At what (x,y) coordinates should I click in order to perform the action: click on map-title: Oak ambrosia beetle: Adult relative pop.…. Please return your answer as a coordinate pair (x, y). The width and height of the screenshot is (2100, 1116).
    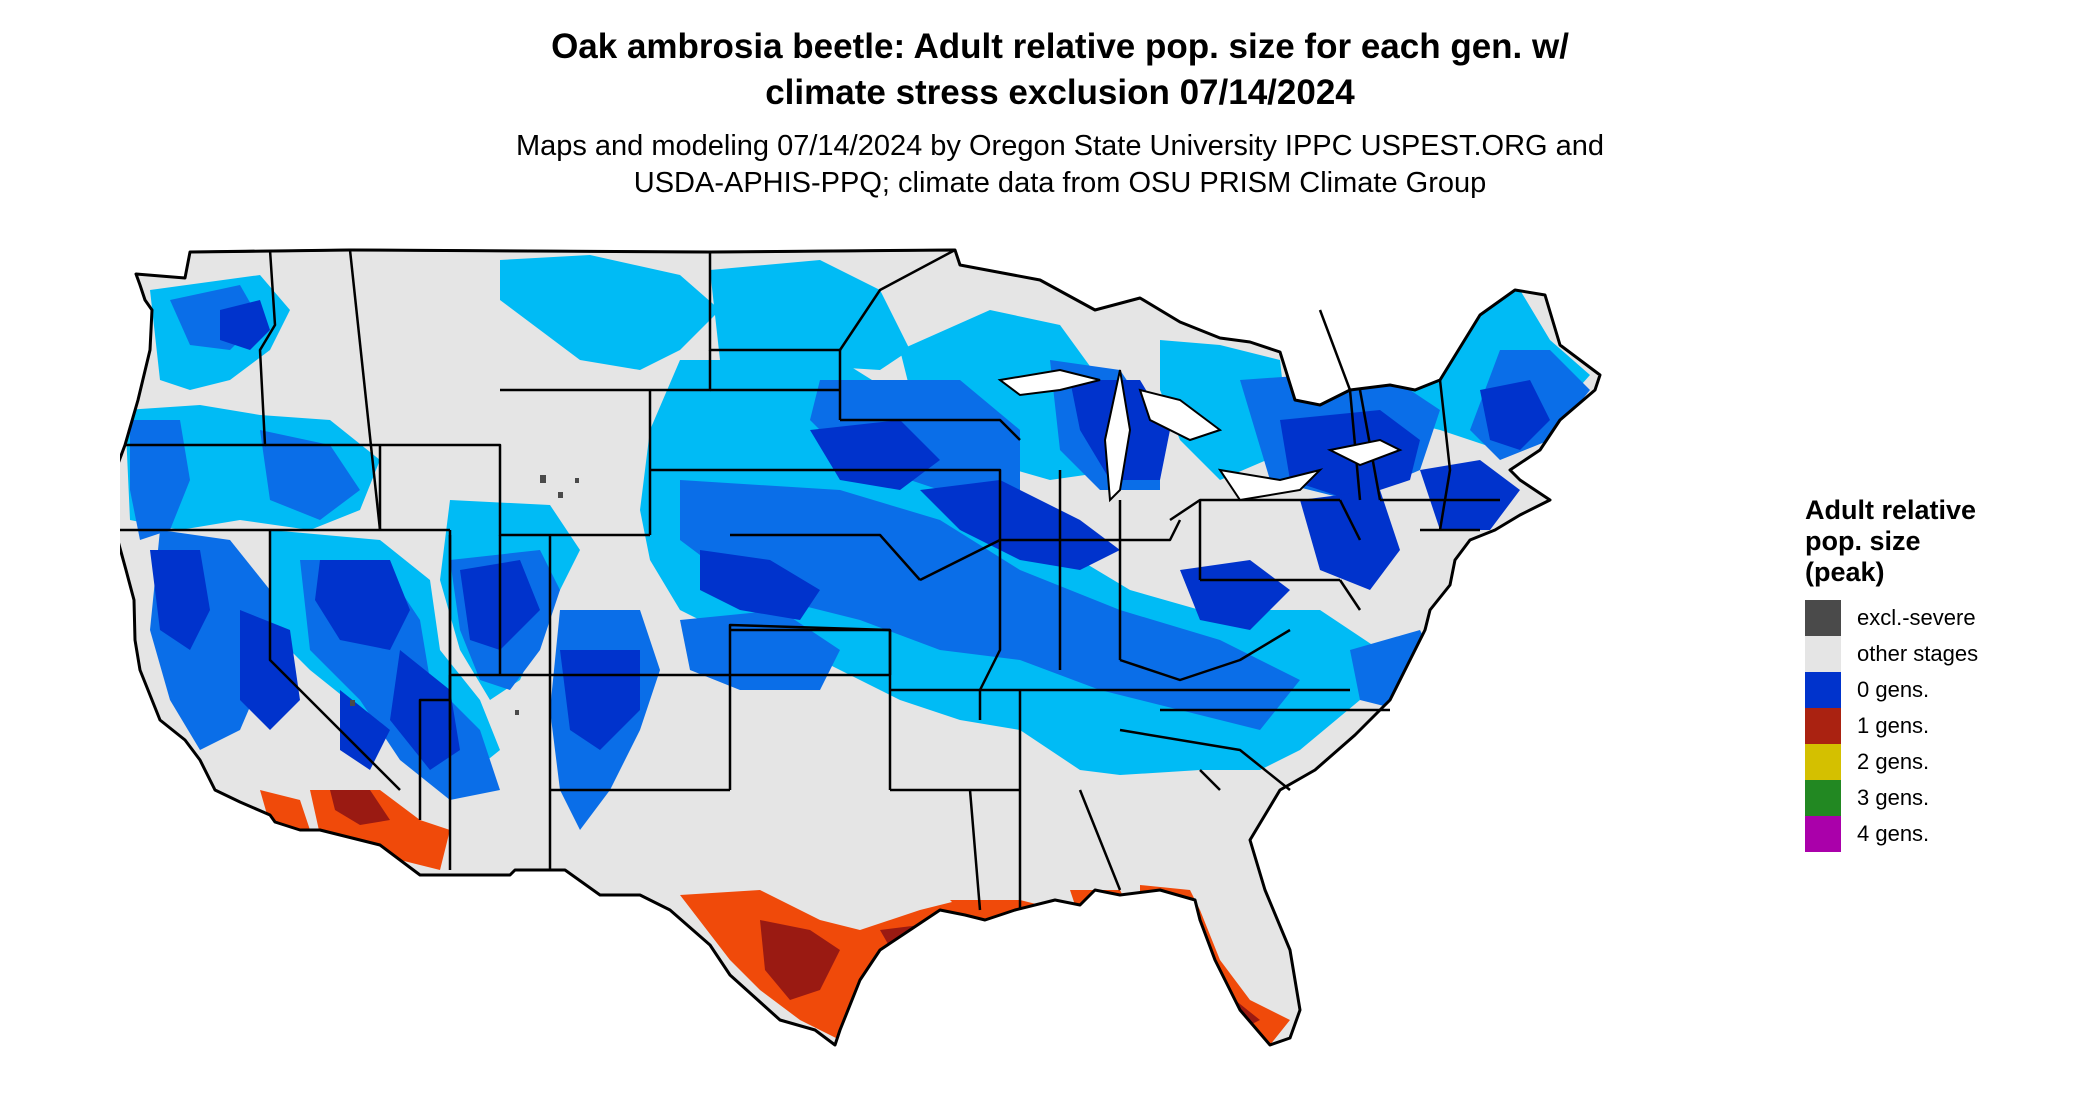
    Looking at the image, I should click on (1060, 70).